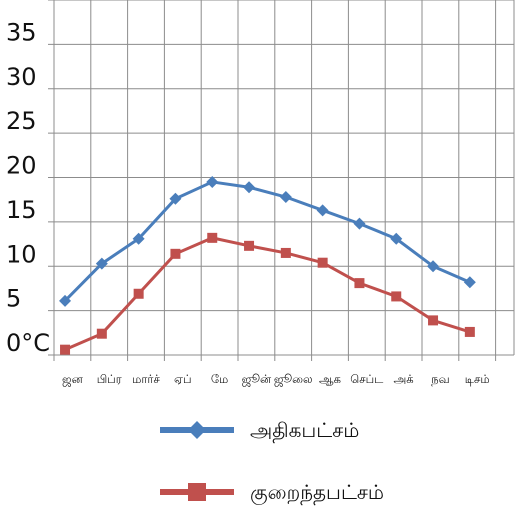 This screenshot has width=524, height=516. Describe the element at coordinates (257, 379) in the screenshot. I see `x-tick-label: ஜூன்` at that location.